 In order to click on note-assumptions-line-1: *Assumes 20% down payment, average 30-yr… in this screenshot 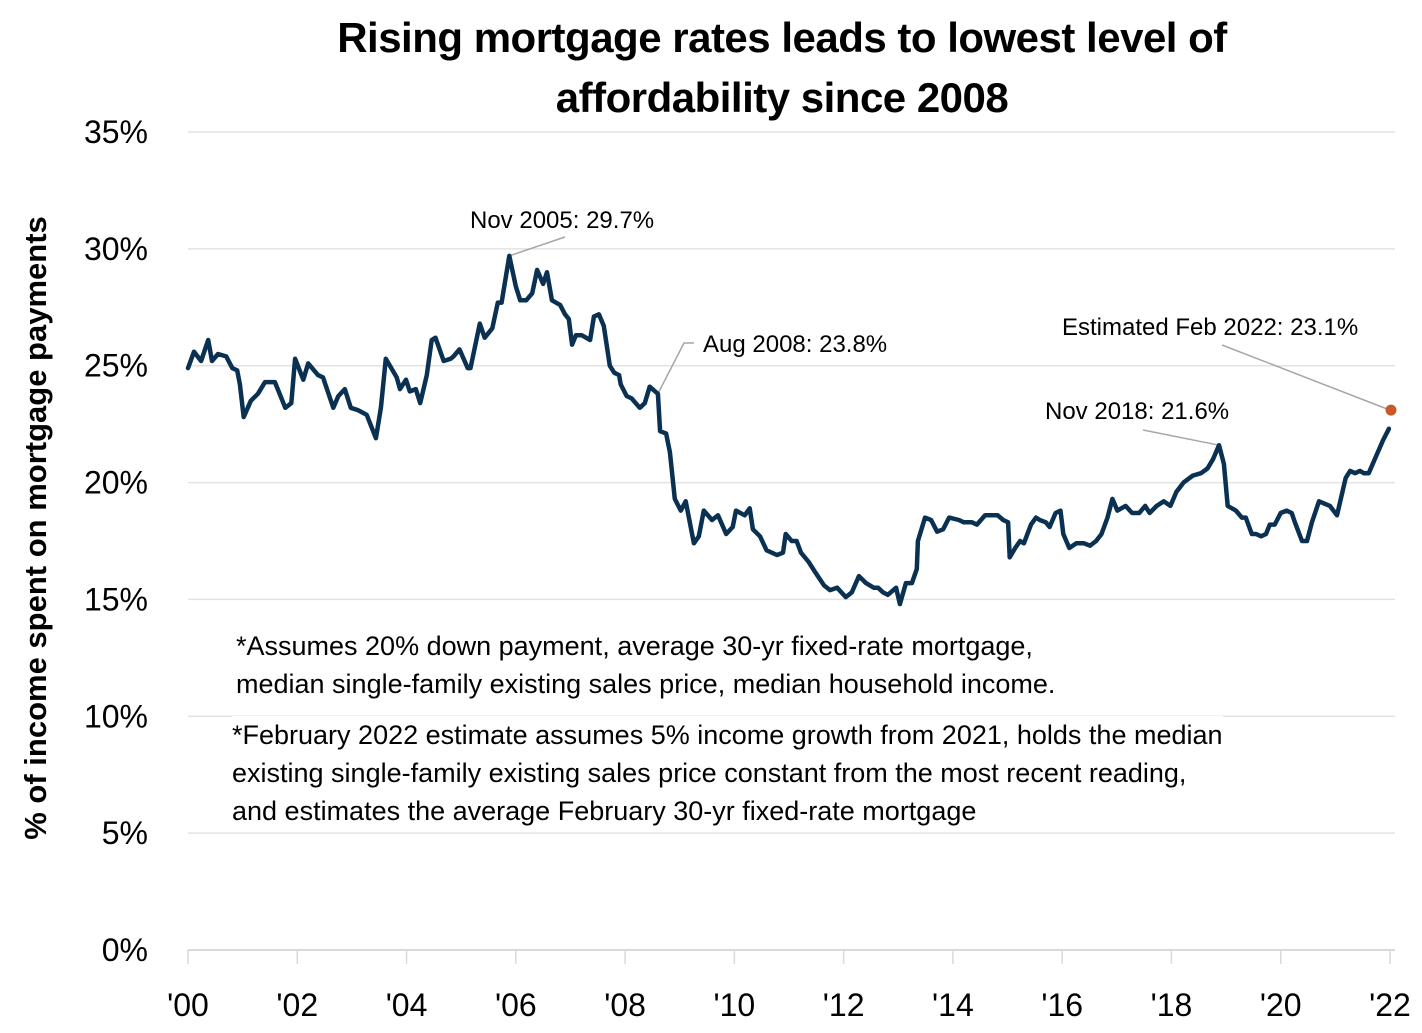, I will do `click(634, 646)`.